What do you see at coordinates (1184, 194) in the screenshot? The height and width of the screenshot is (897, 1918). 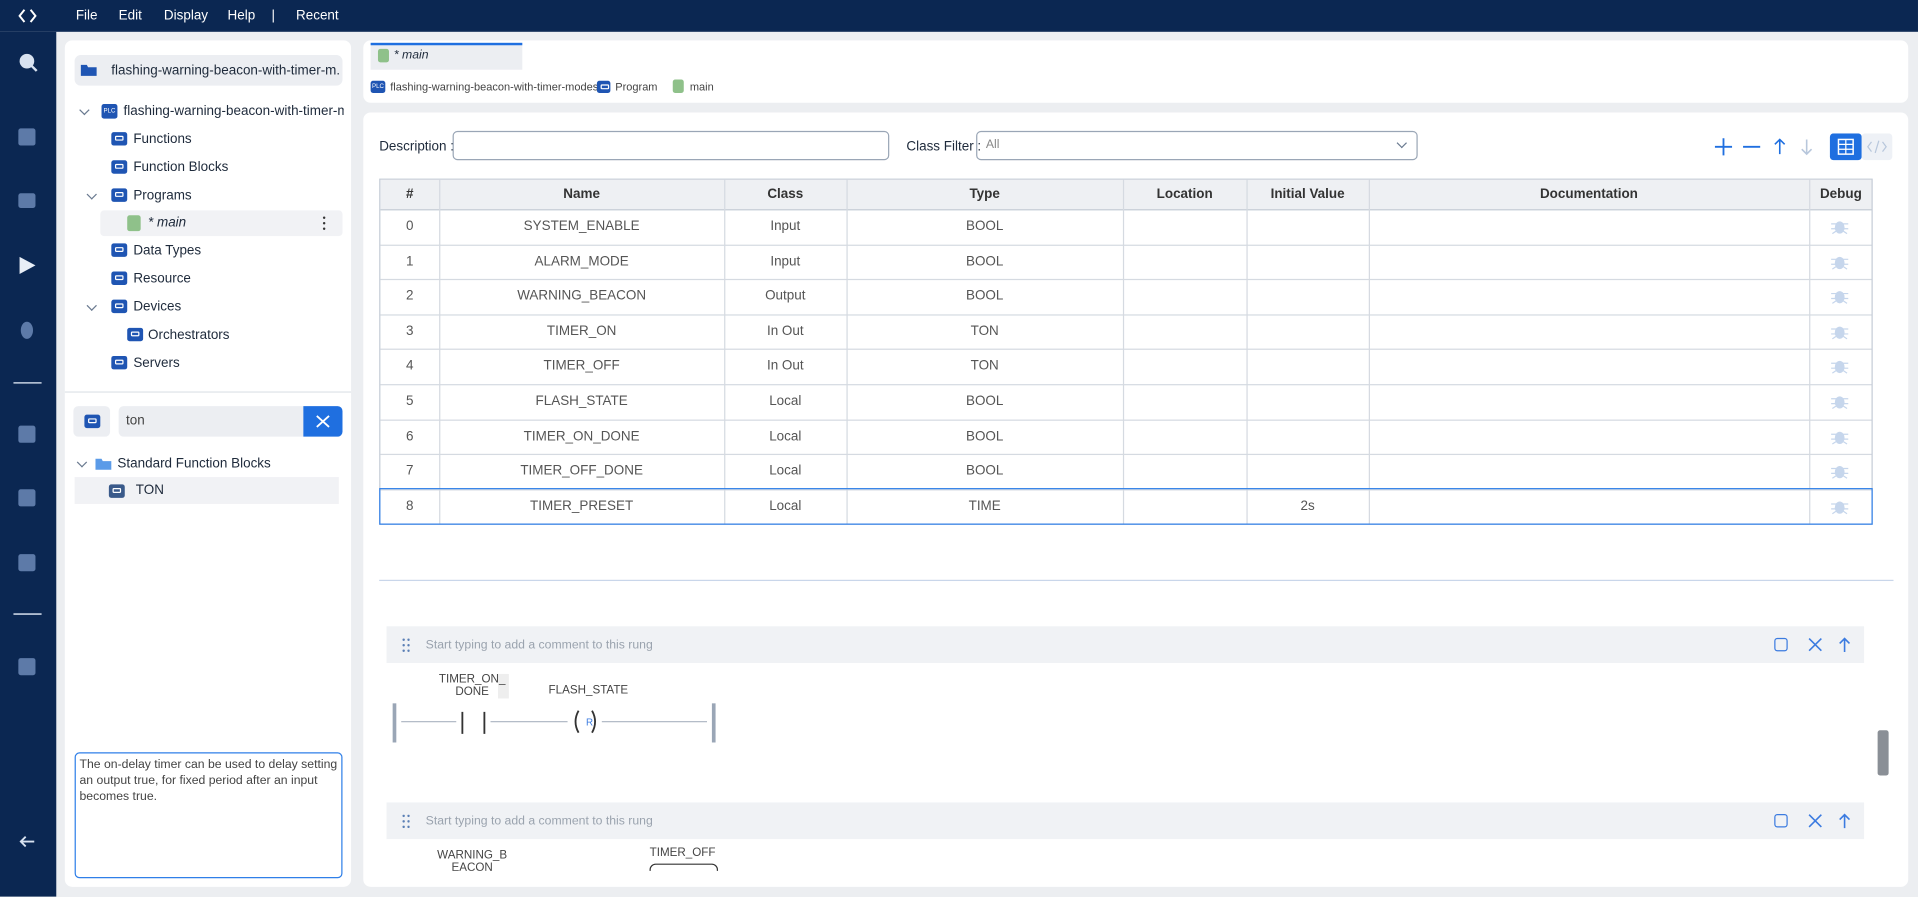 I see `column-header: Location` at bounding box center [1184, 194].